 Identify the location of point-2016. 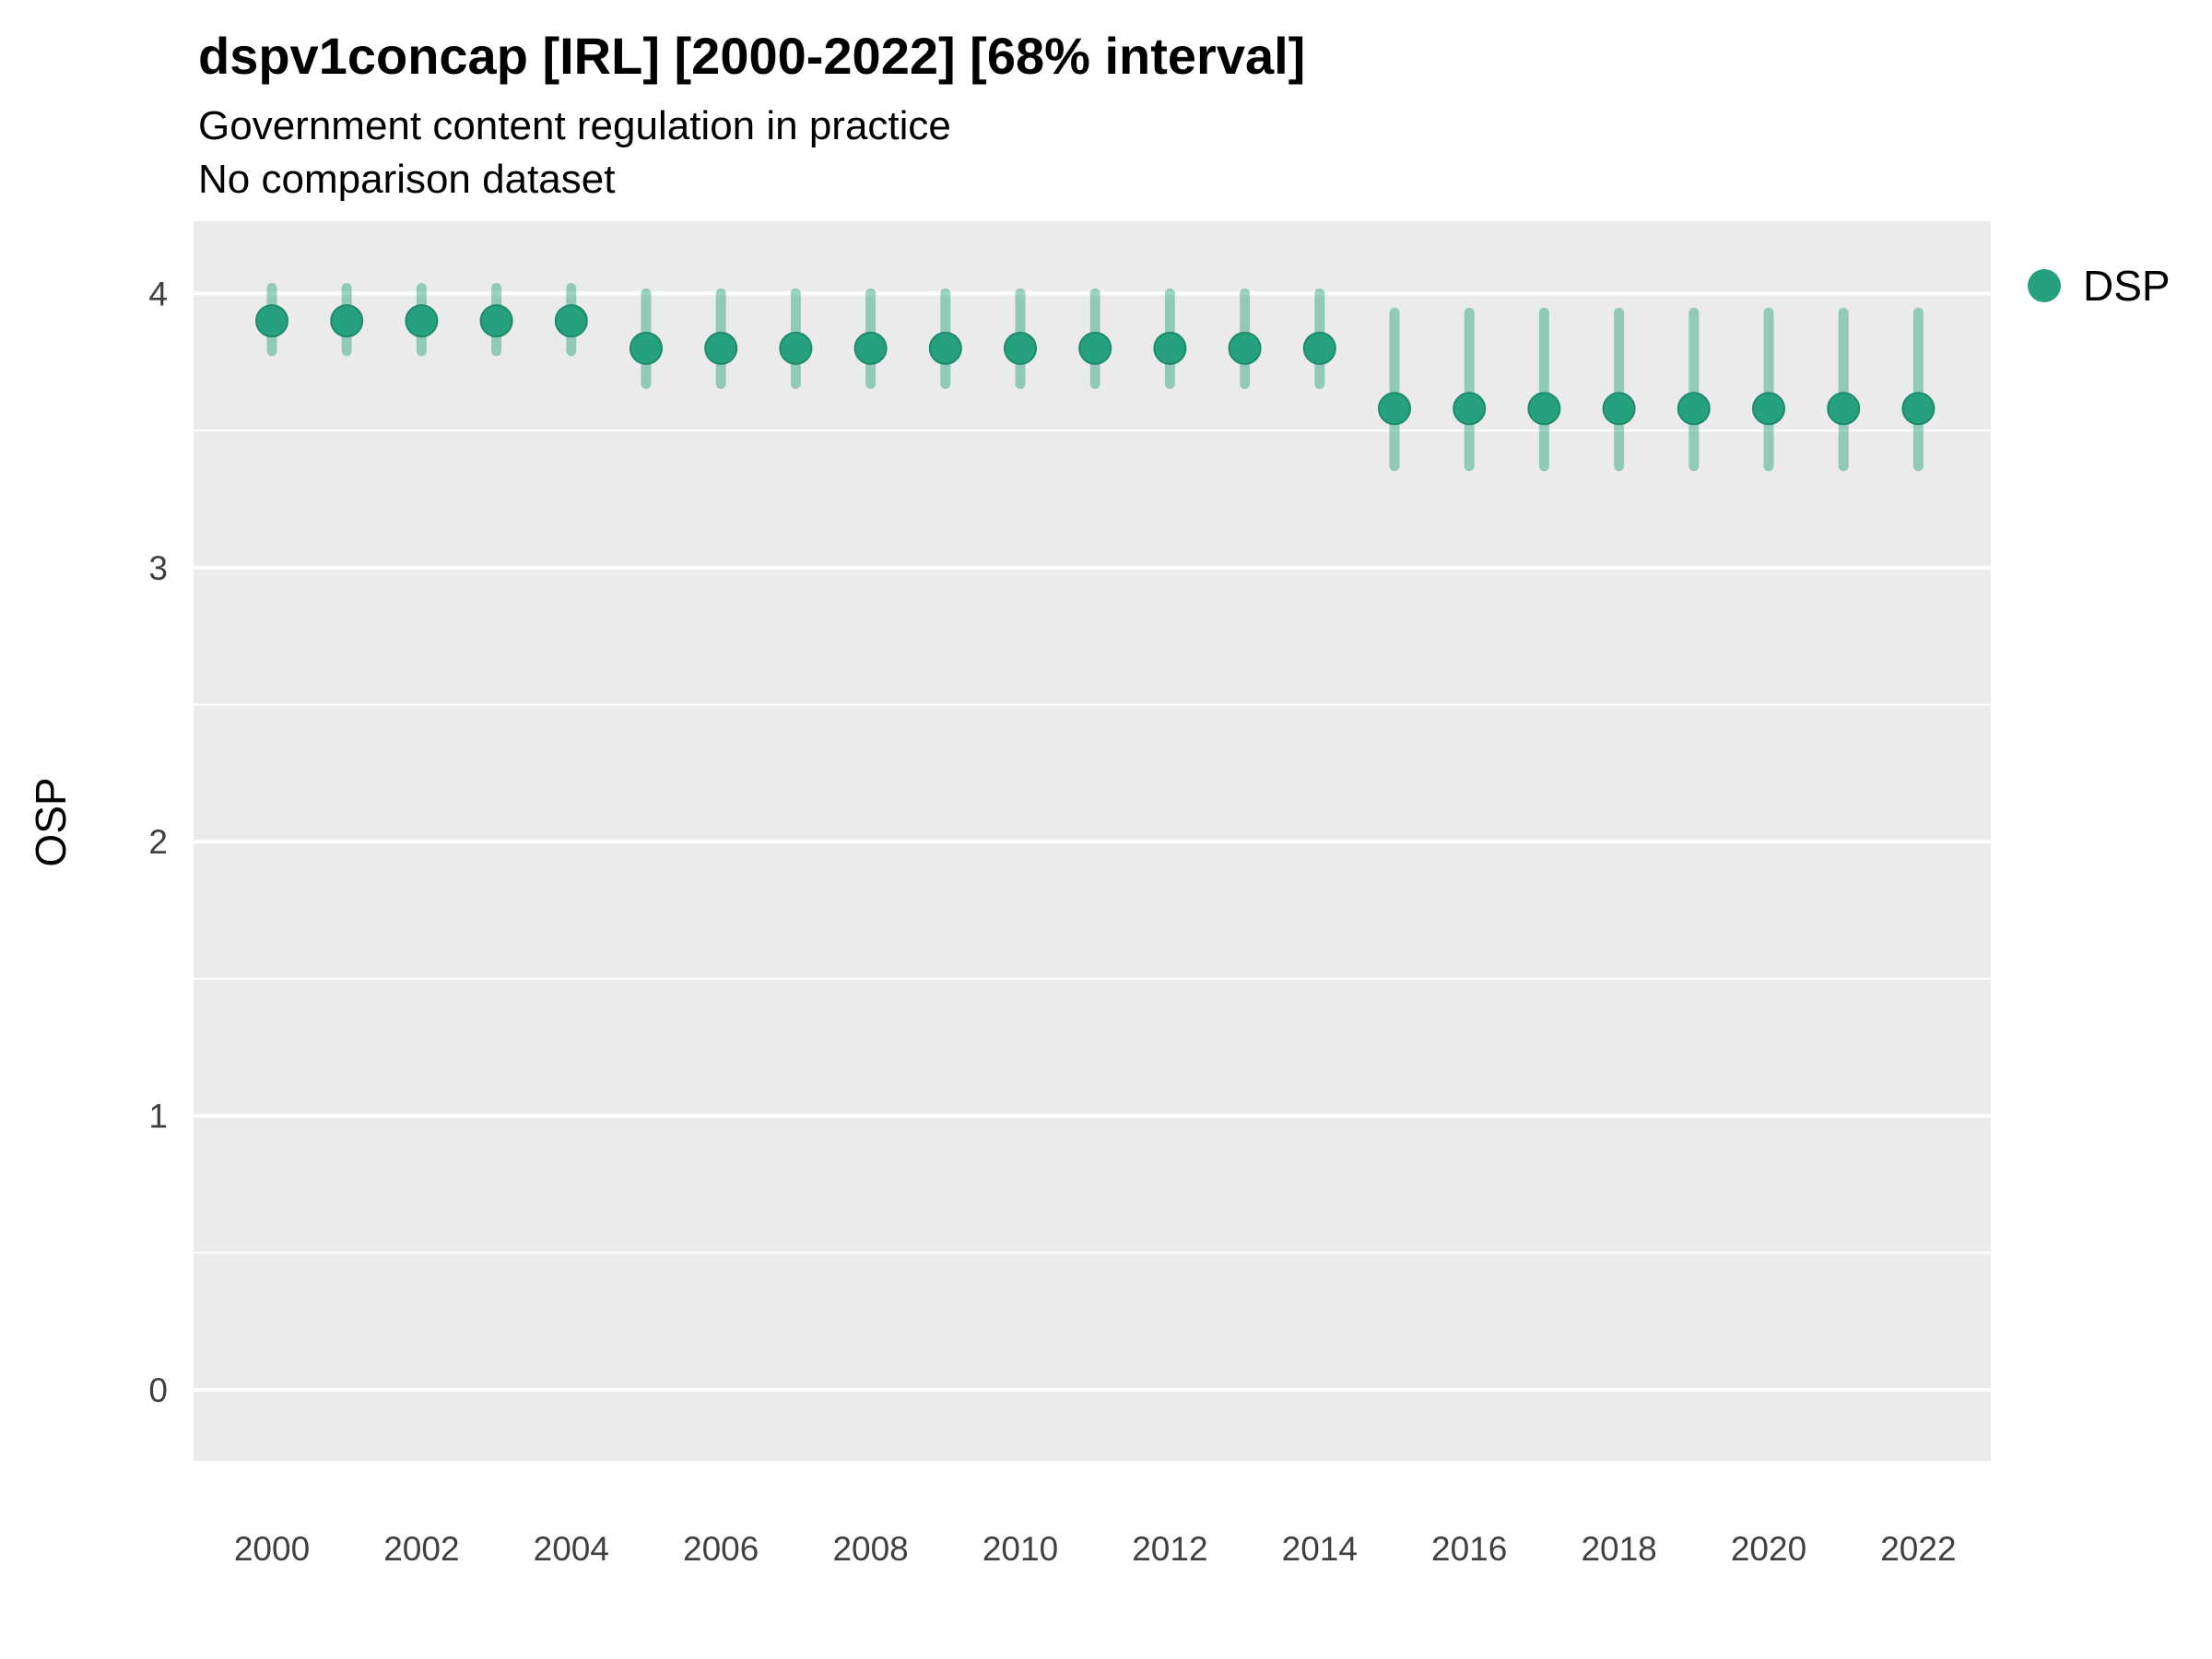
(1470, 409).